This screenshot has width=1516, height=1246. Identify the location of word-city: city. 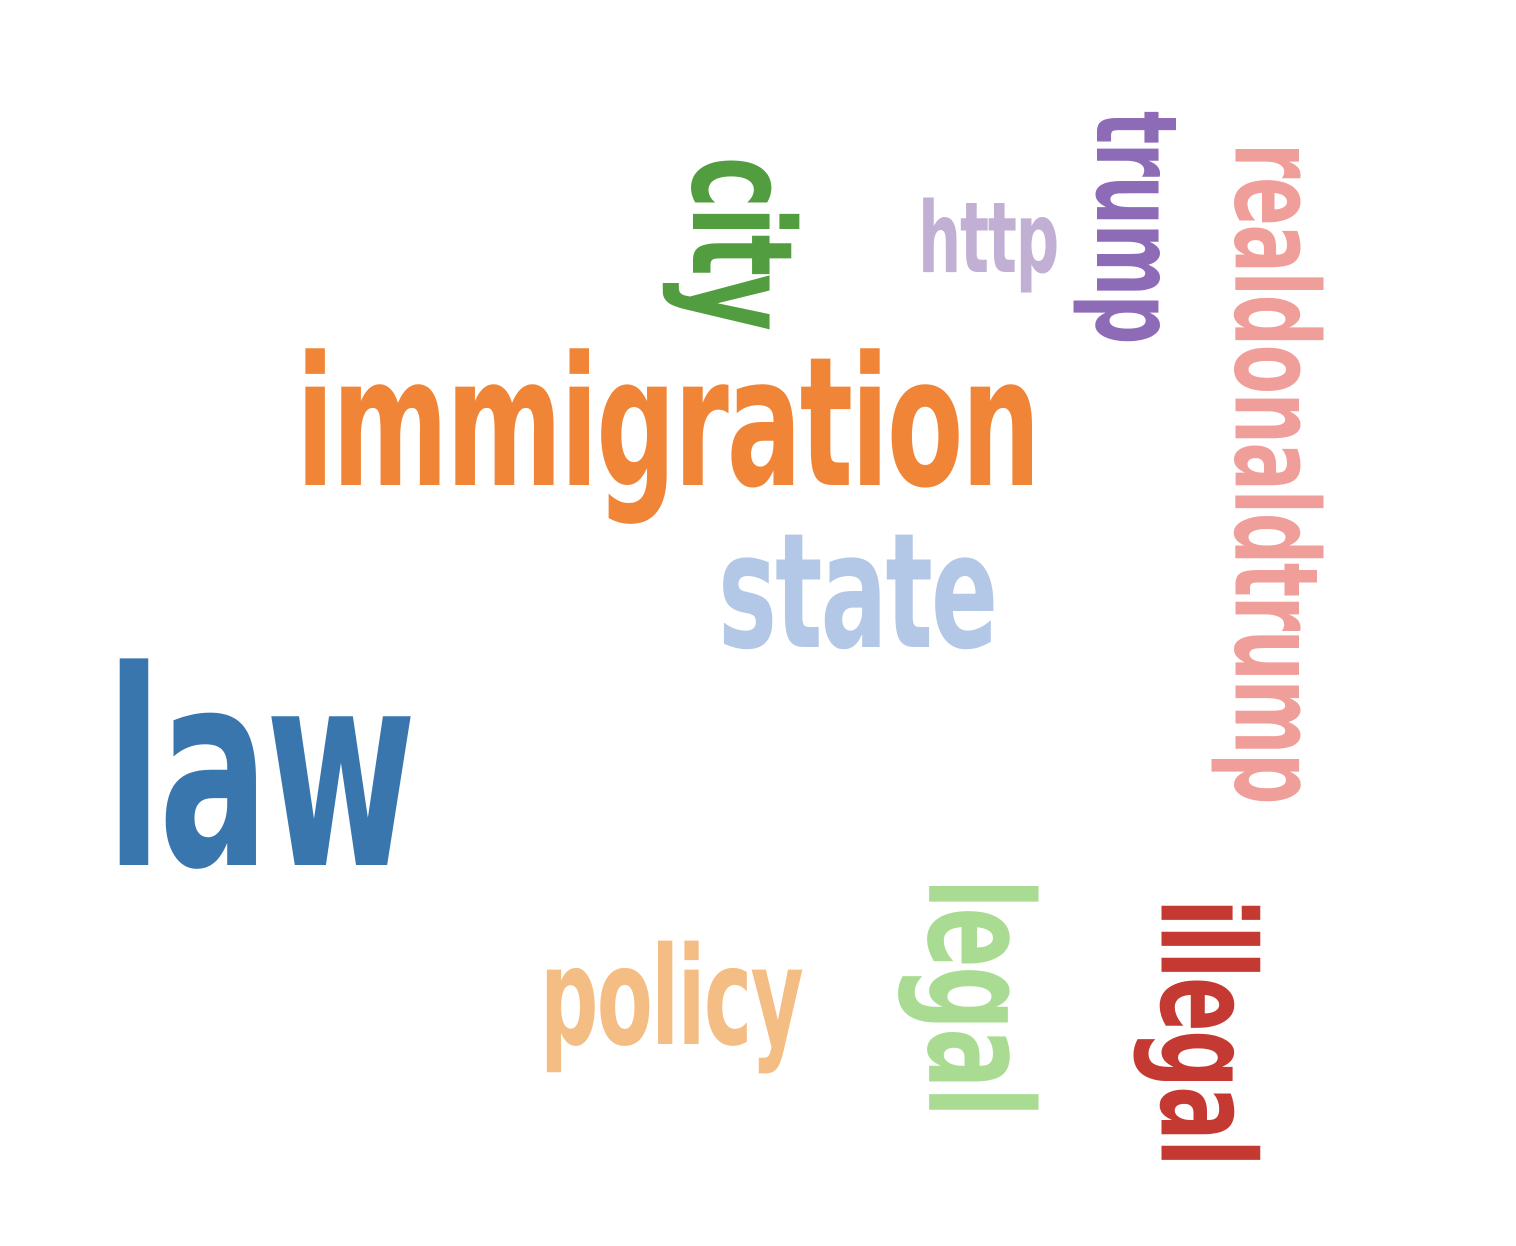
(740, 243).